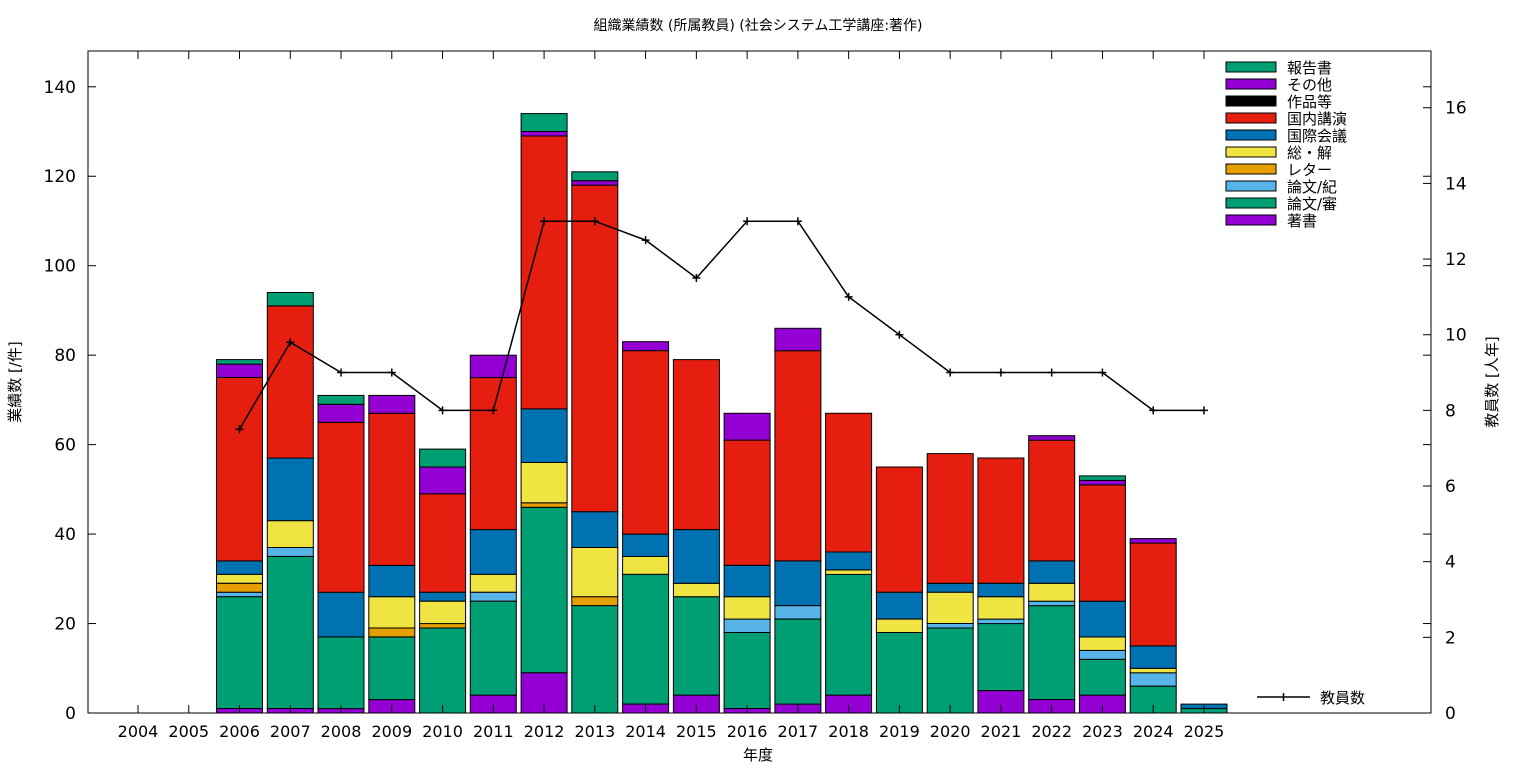 The height and width of the screenshot is (768, 1536). Describe the element at coordinates (798, 456) in the screenshot. I see `bar-segment-2017-s6` at that location.